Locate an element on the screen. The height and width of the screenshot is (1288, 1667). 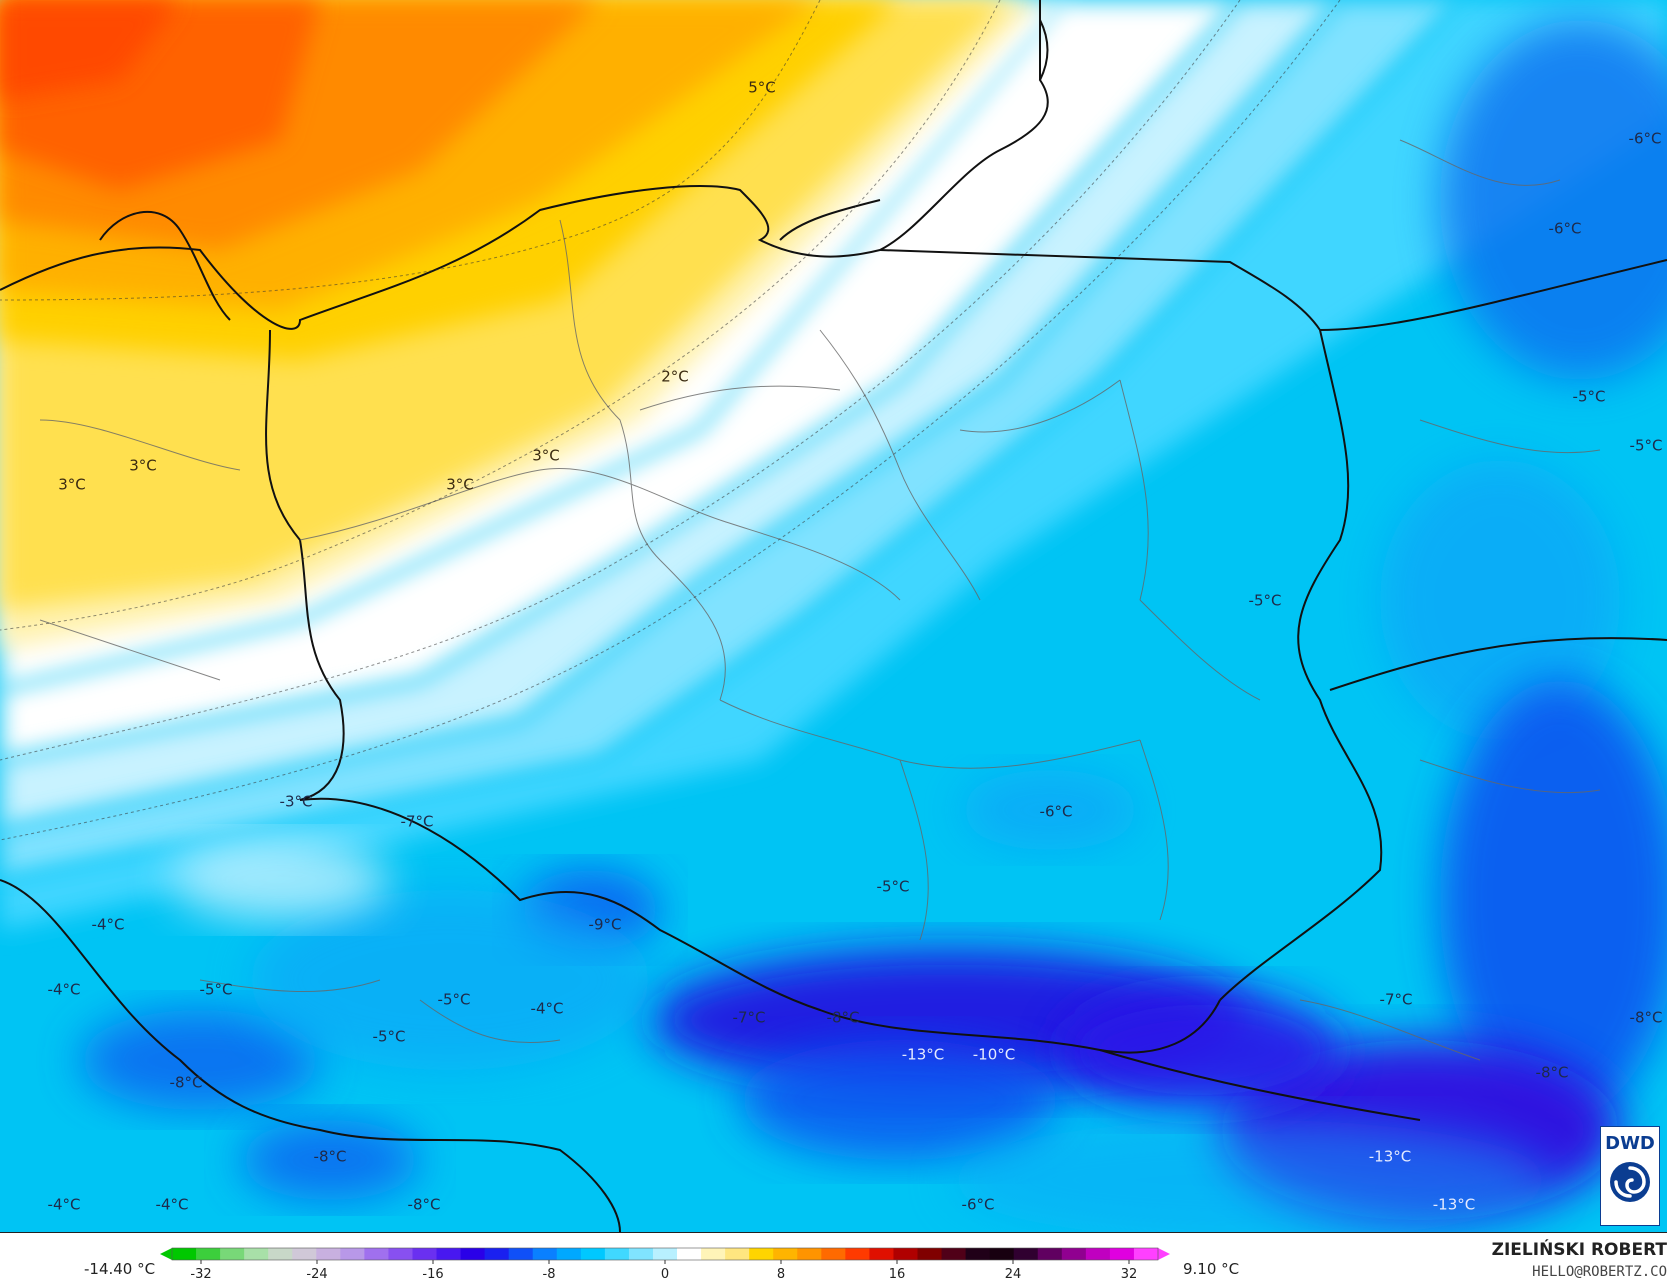
colorbar-tick-label: 16 is located at coordinates (897, 1274).